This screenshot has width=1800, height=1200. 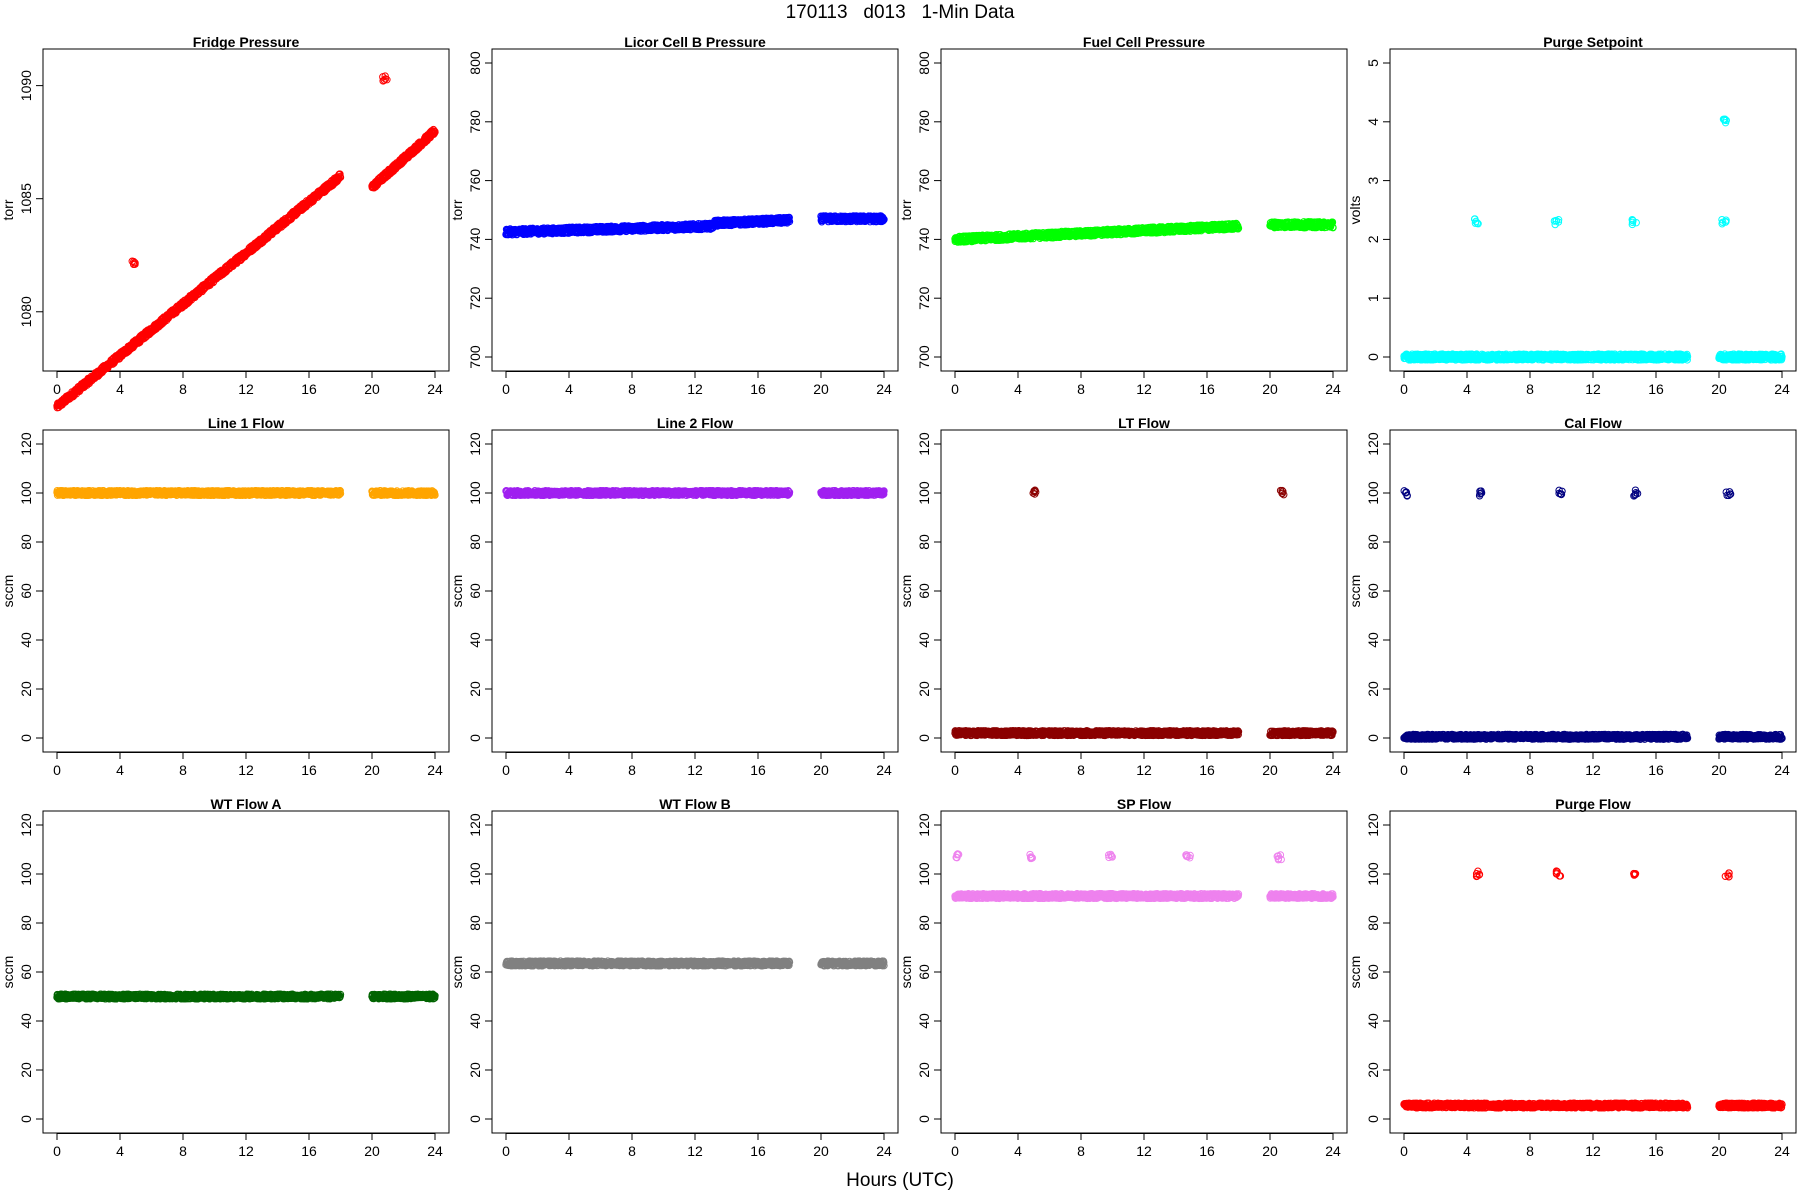 What do you see at coordinates (1373, 122) in the screenshot?
I see `y-tick-label: 4` at bounding box center [1373, 122].